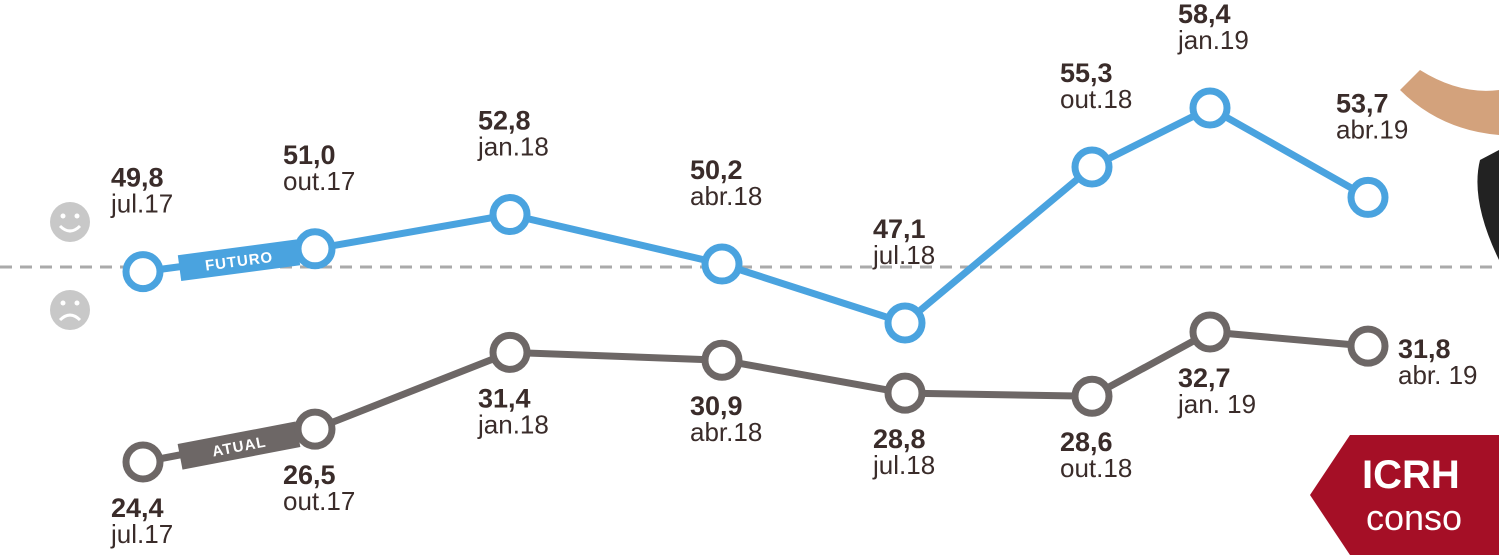  What do you see at coordinates (1414, 517) in the screenshot?
I see `badge-subtitle: conso` at bounding box center [1414, 517].